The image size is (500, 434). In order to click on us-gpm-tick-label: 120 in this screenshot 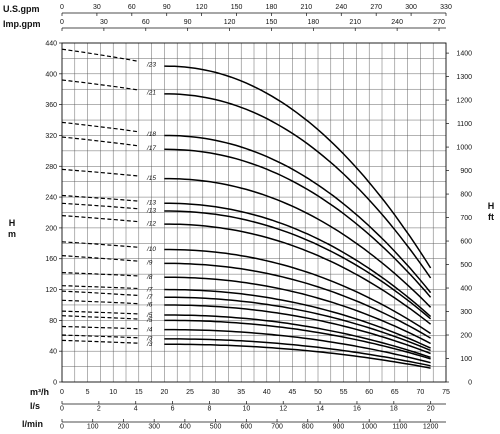, I will do `click(202, 7)`.